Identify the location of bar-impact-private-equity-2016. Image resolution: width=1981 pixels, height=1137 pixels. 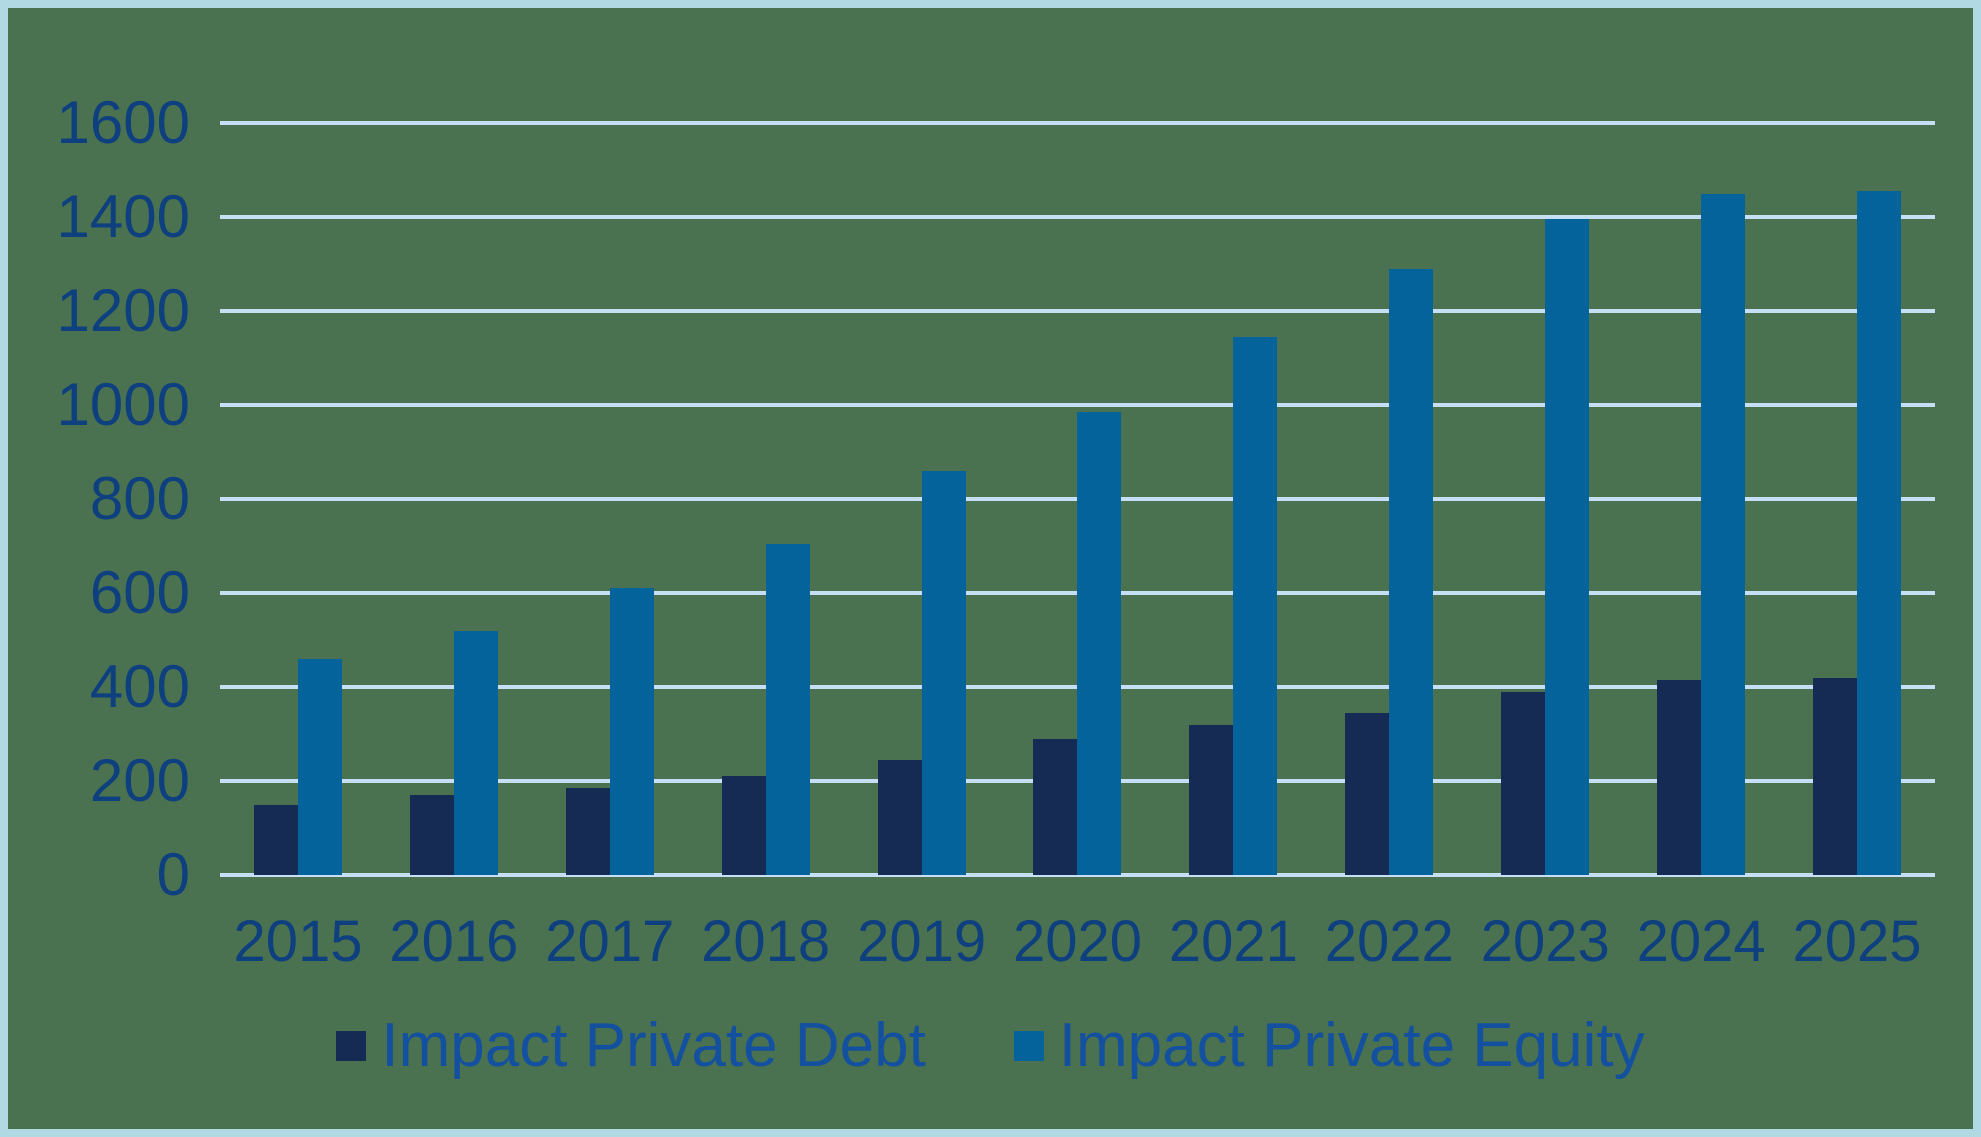
(475, 752).